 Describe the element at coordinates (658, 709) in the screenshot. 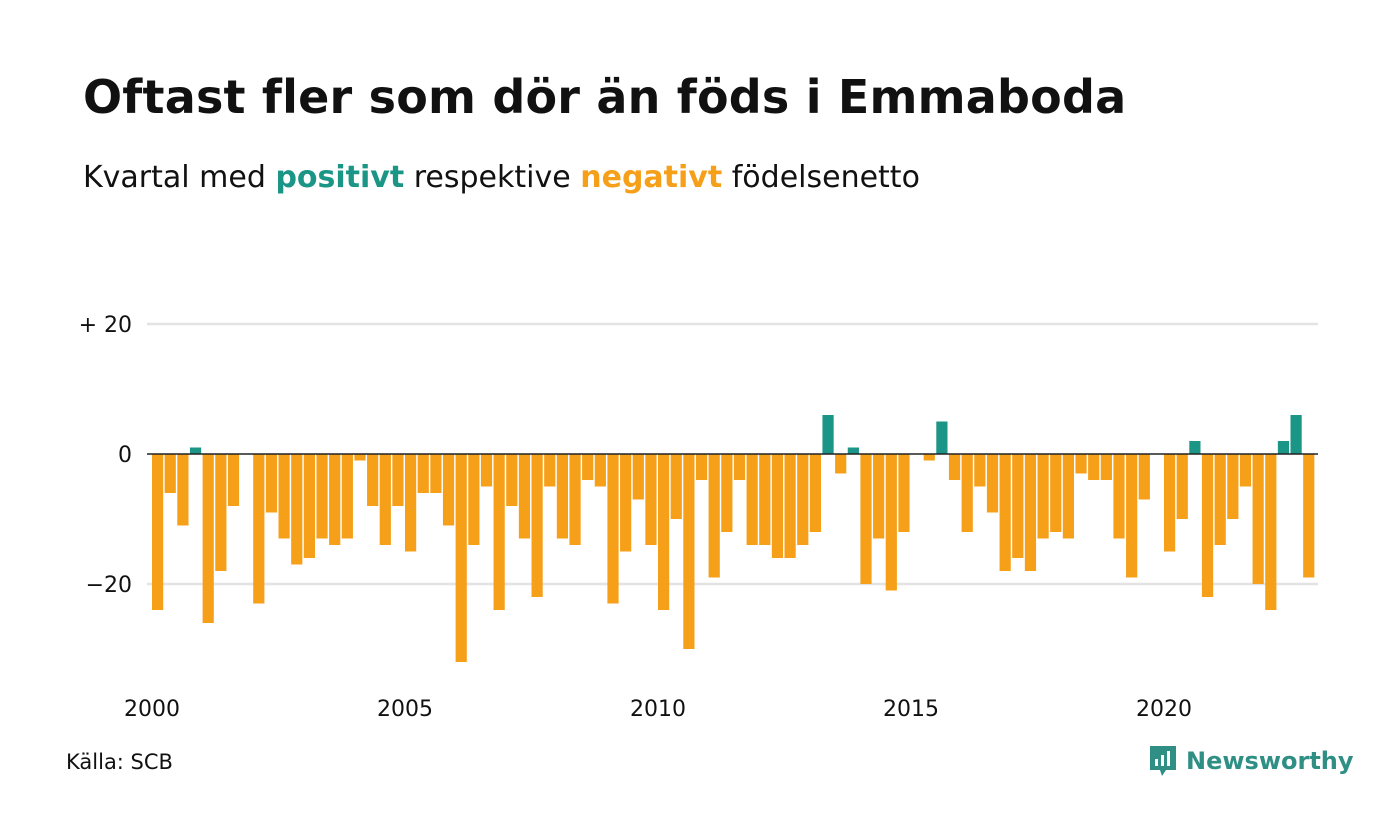

I see `x-axis-ticks: 2000 2005 2010 2015 2020` at that location.